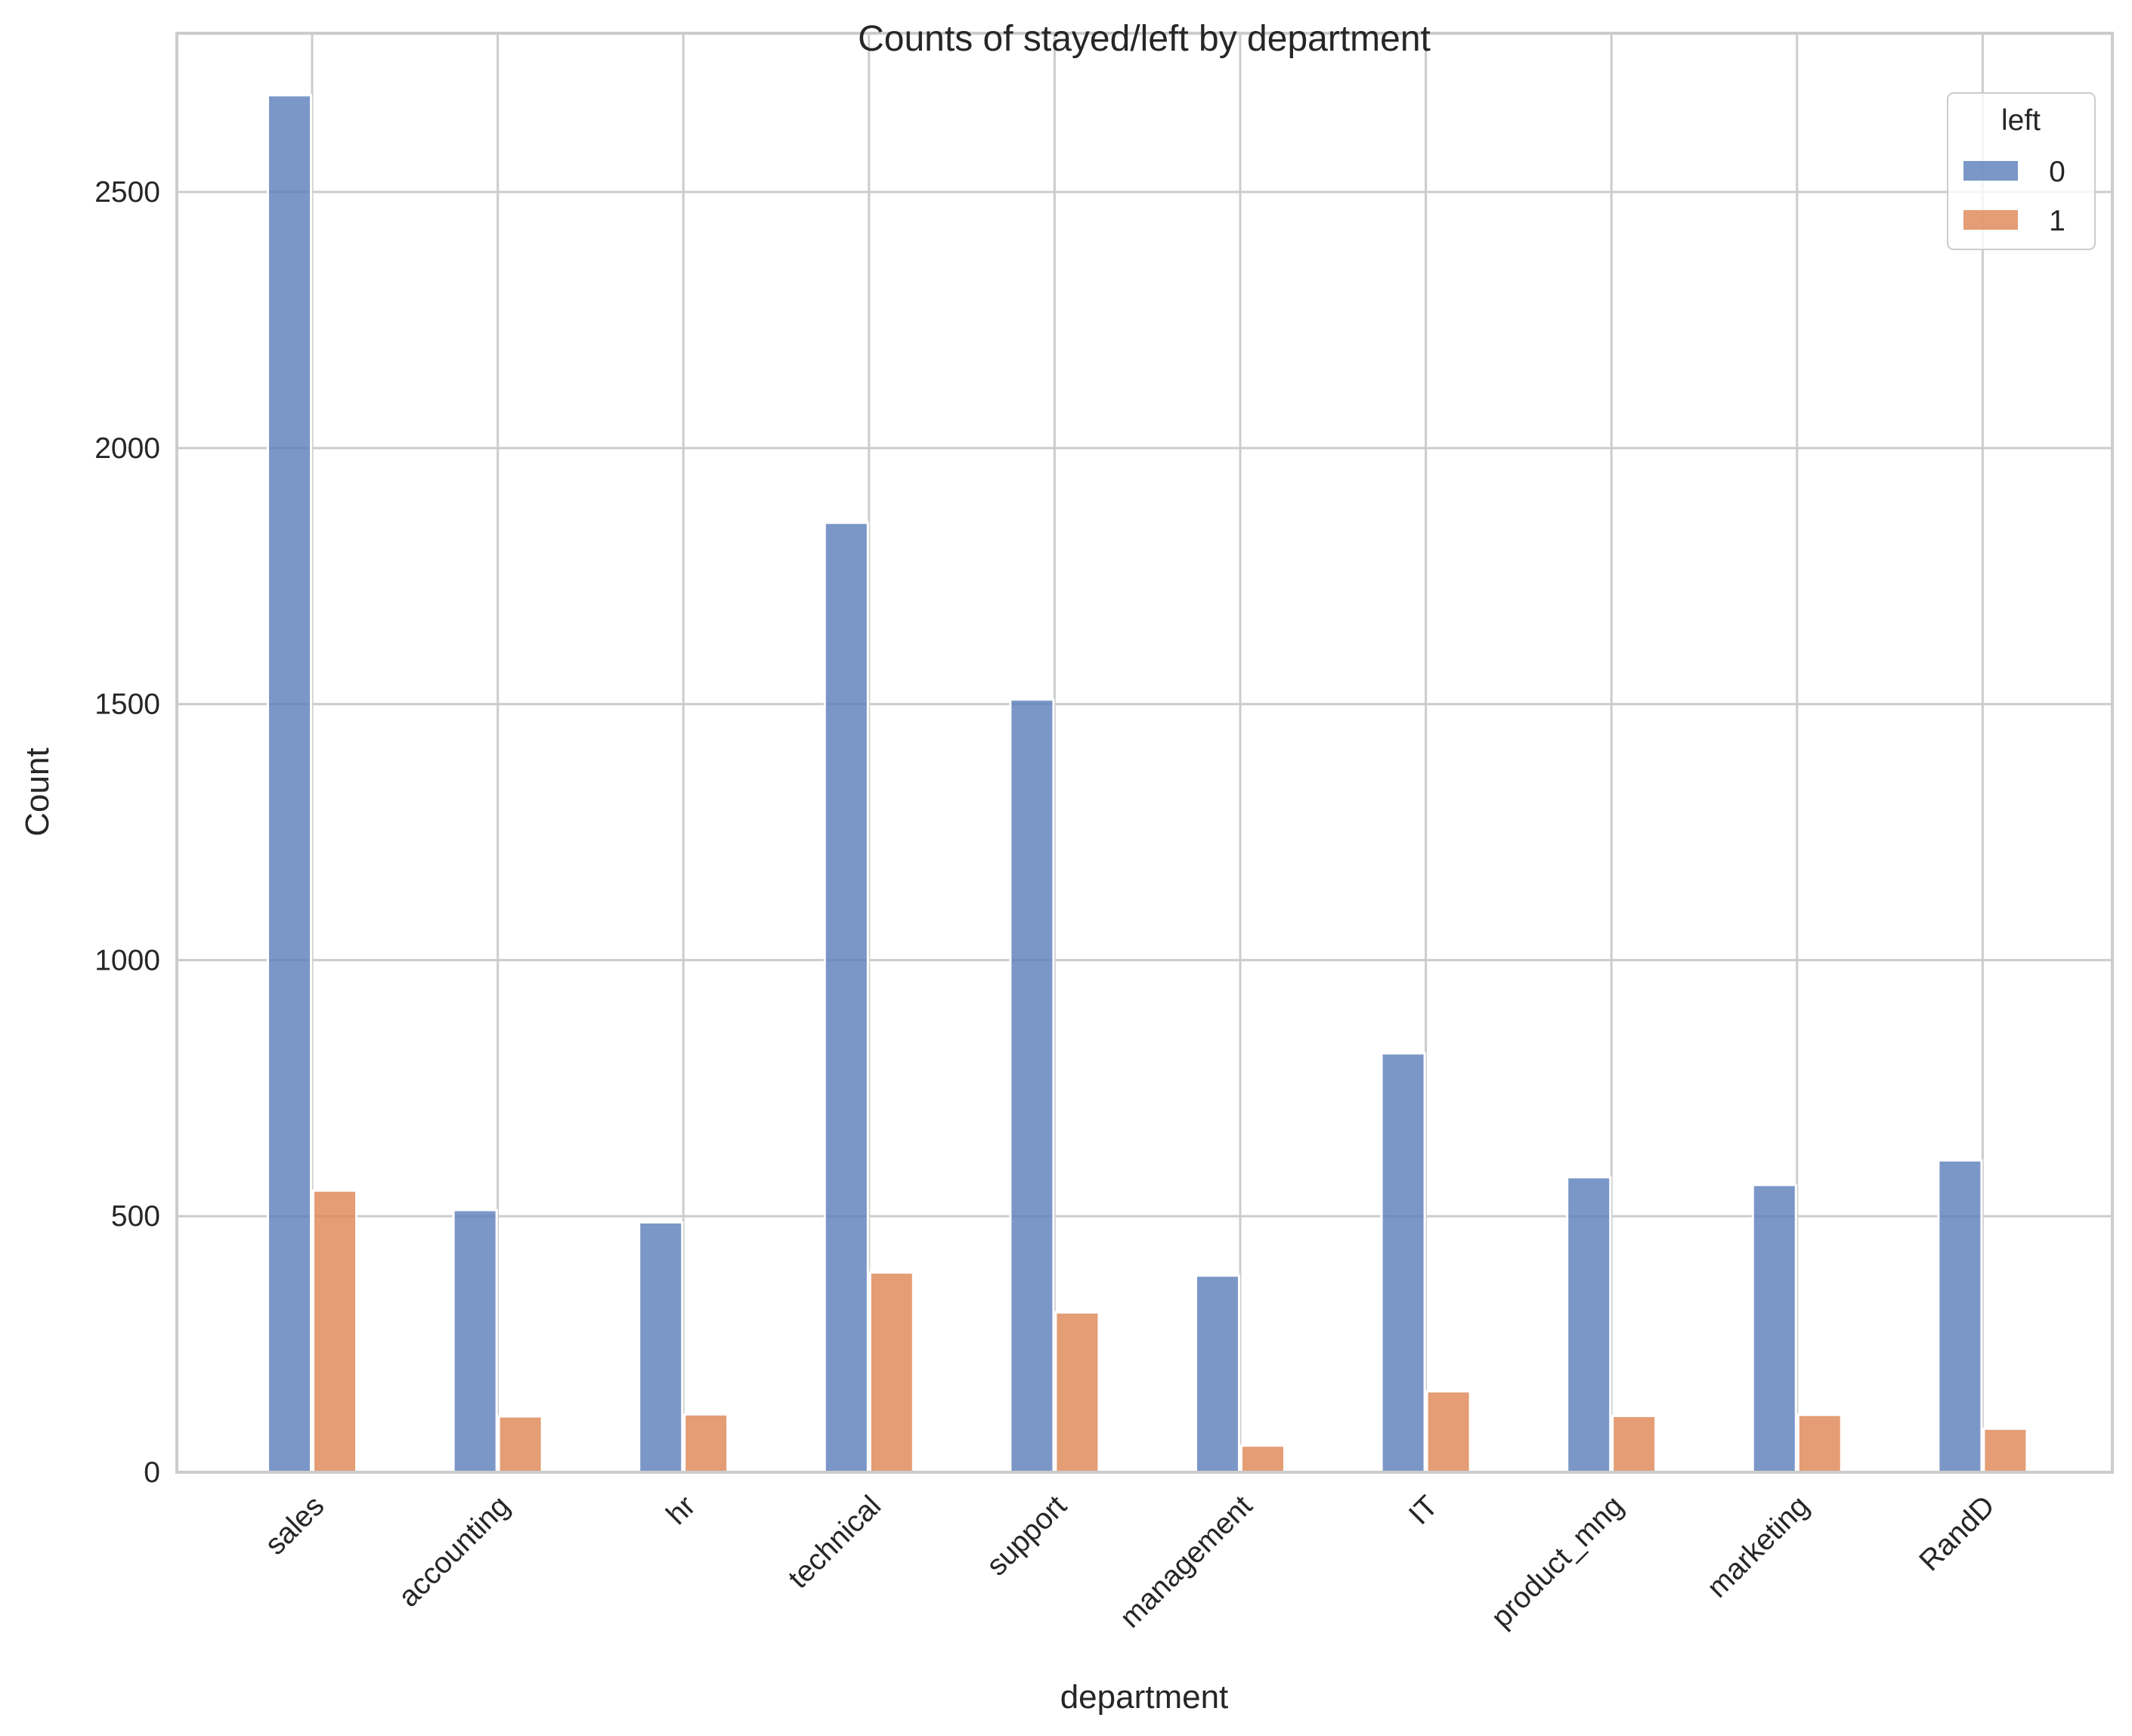 The height and width of the screenshot is (1736, 2132). Describe the element at coordinates (1144, 39) in the screenshot. I see `chart-title: Counts of stayed/left by department` at that location.